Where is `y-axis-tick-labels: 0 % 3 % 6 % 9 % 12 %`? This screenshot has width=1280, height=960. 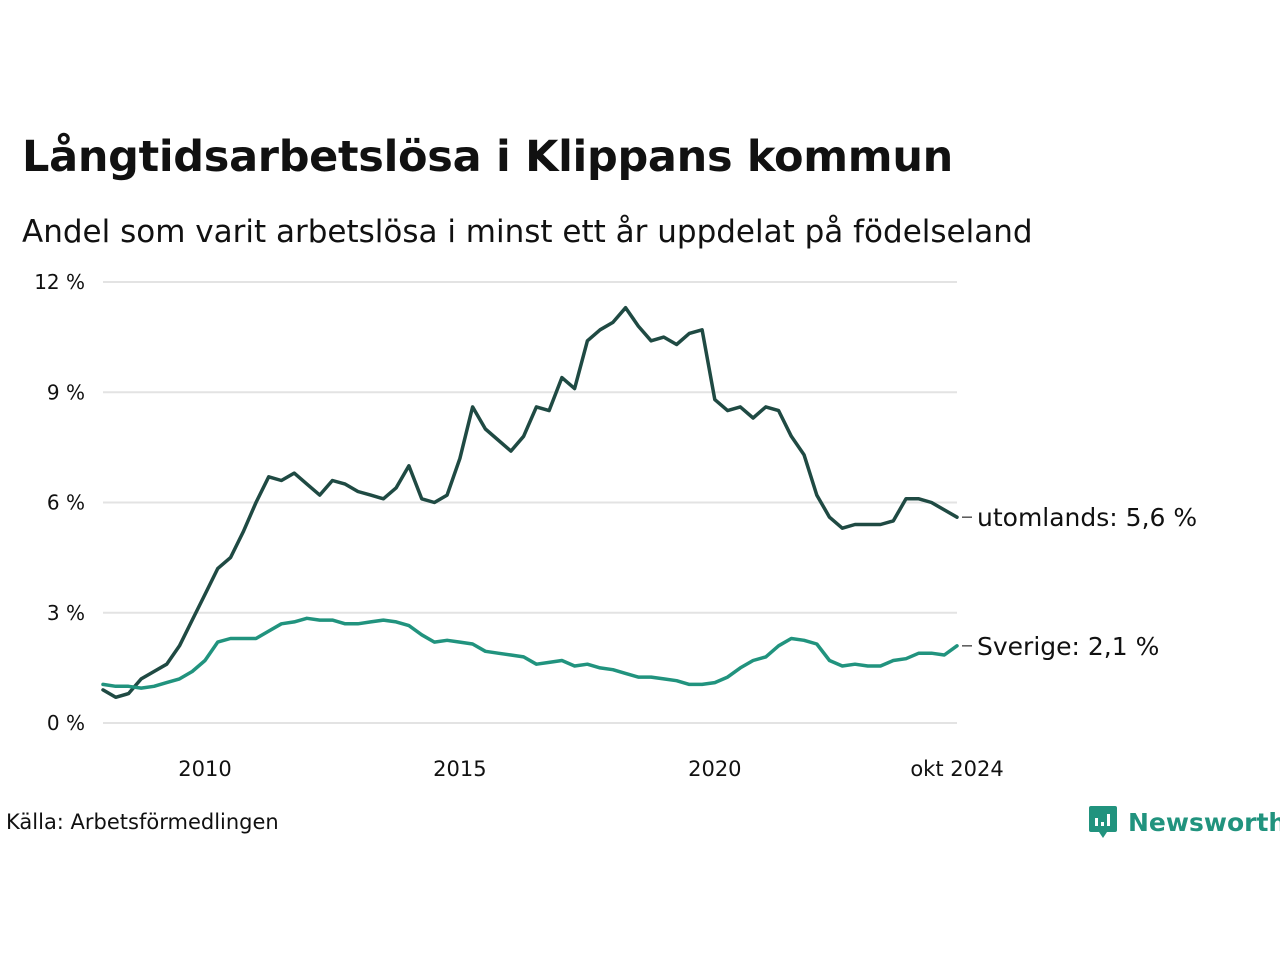
y-axis-tick-labels: 0 % 3 % 6 % 9 % 12 % is located at coordinates (59, 502).